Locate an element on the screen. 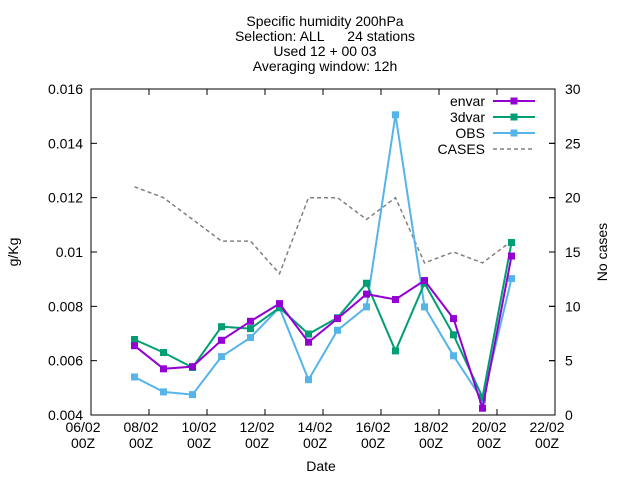 This screenshot has width=640, height=485. y2-tick-label: 0 is located at coordinates (569, 415).